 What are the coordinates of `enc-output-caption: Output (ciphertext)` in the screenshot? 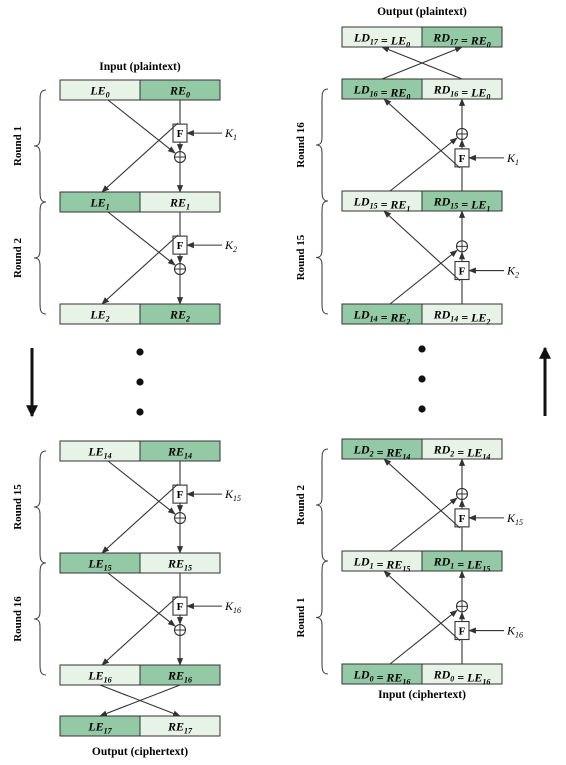 It's located at (140, 752).